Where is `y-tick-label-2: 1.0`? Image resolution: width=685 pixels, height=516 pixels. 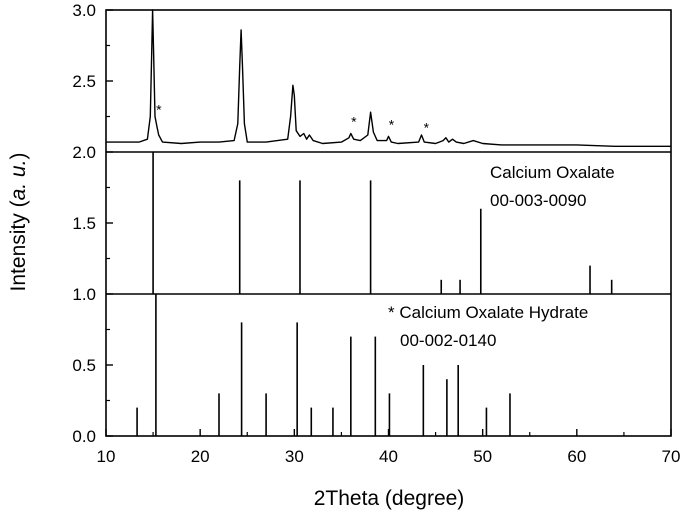
y-tick-label-2: 1.0 is located at coordinates (84, 294).